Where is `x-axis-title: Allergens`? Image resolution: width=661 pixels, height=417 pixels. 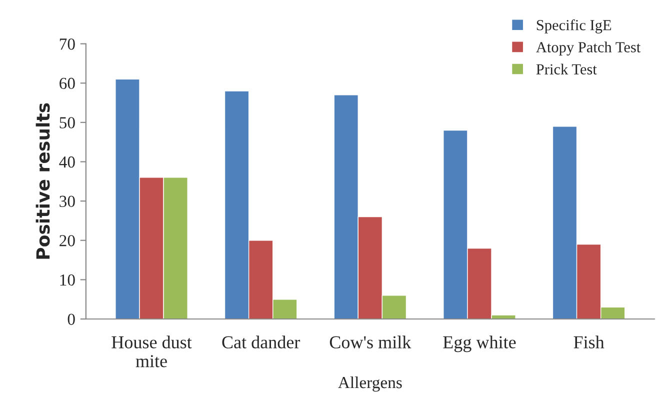
x-axis-title: Allergens is located at coordinates (370, 384).